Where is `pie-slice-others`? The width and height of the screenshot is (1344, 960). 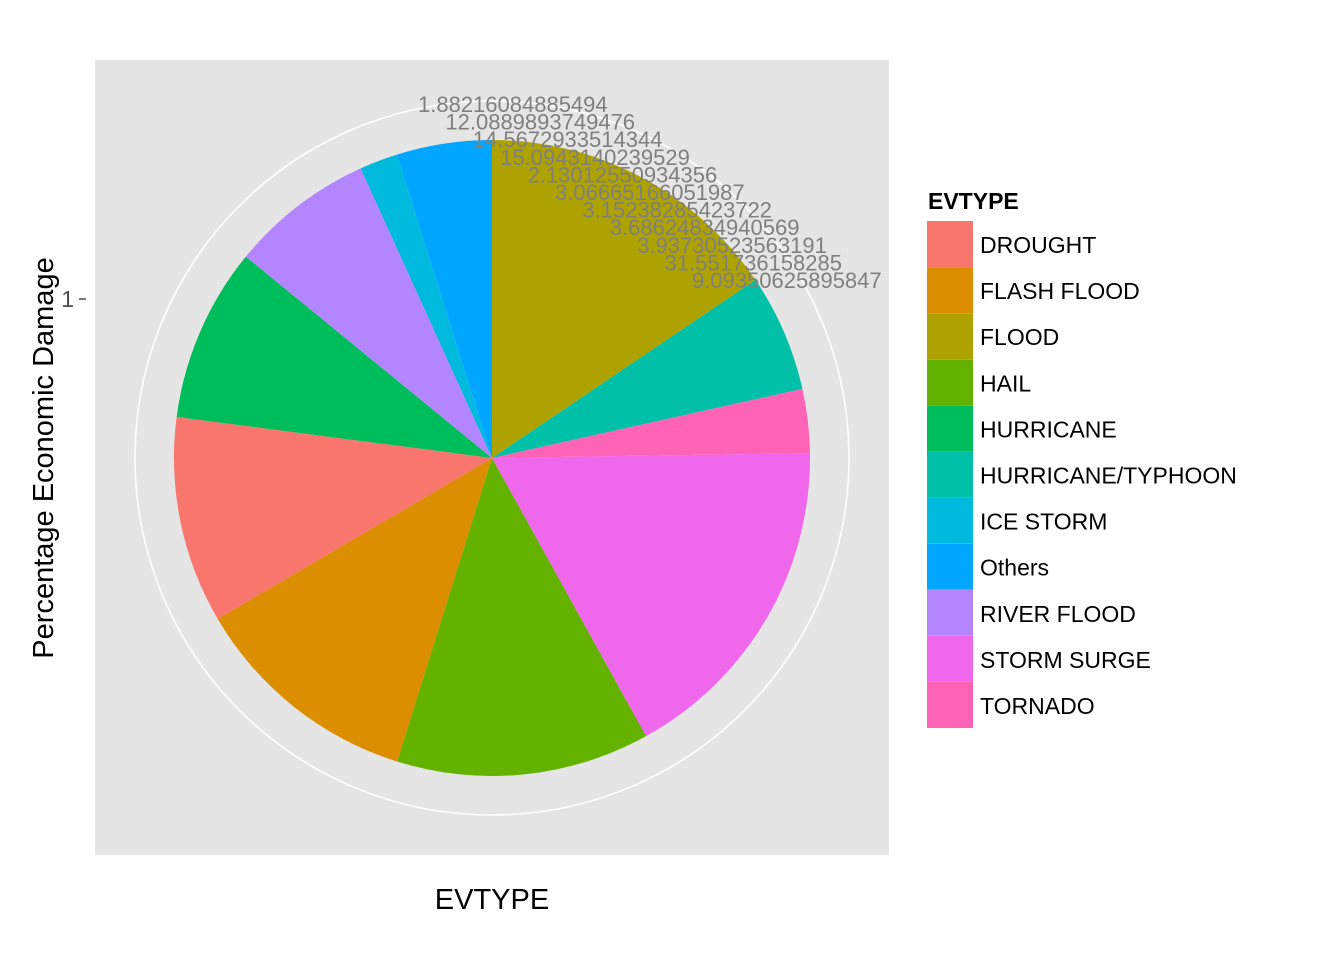 pie-slice-others is located at coordinates (444, 299).